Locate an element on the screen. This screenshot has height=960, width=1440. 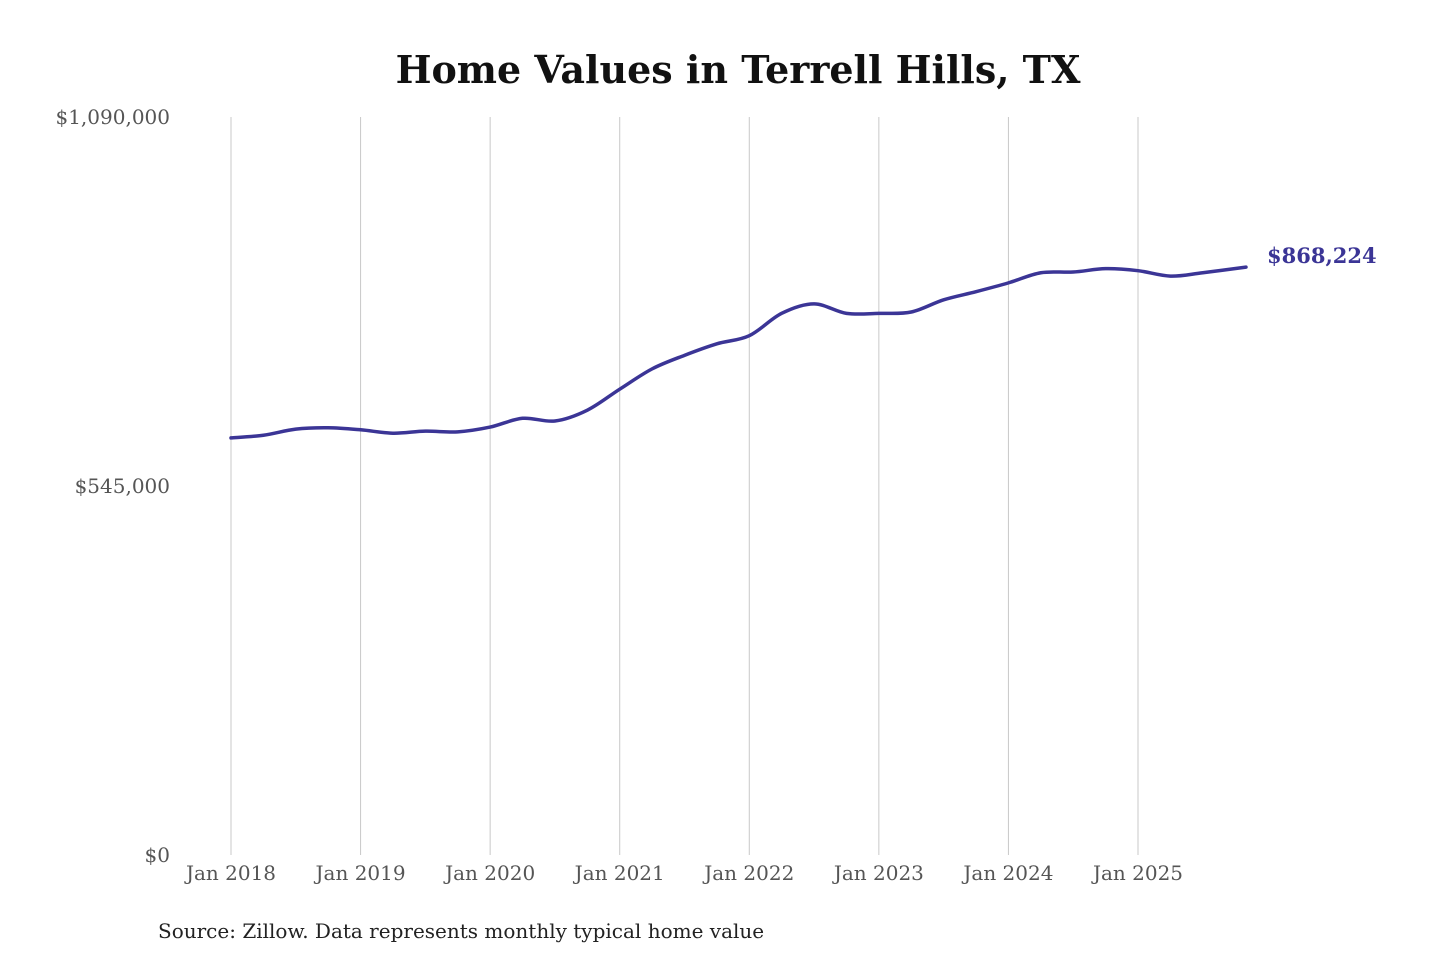
y-tick-label: $545,000 is located at coordinates (122, 486).